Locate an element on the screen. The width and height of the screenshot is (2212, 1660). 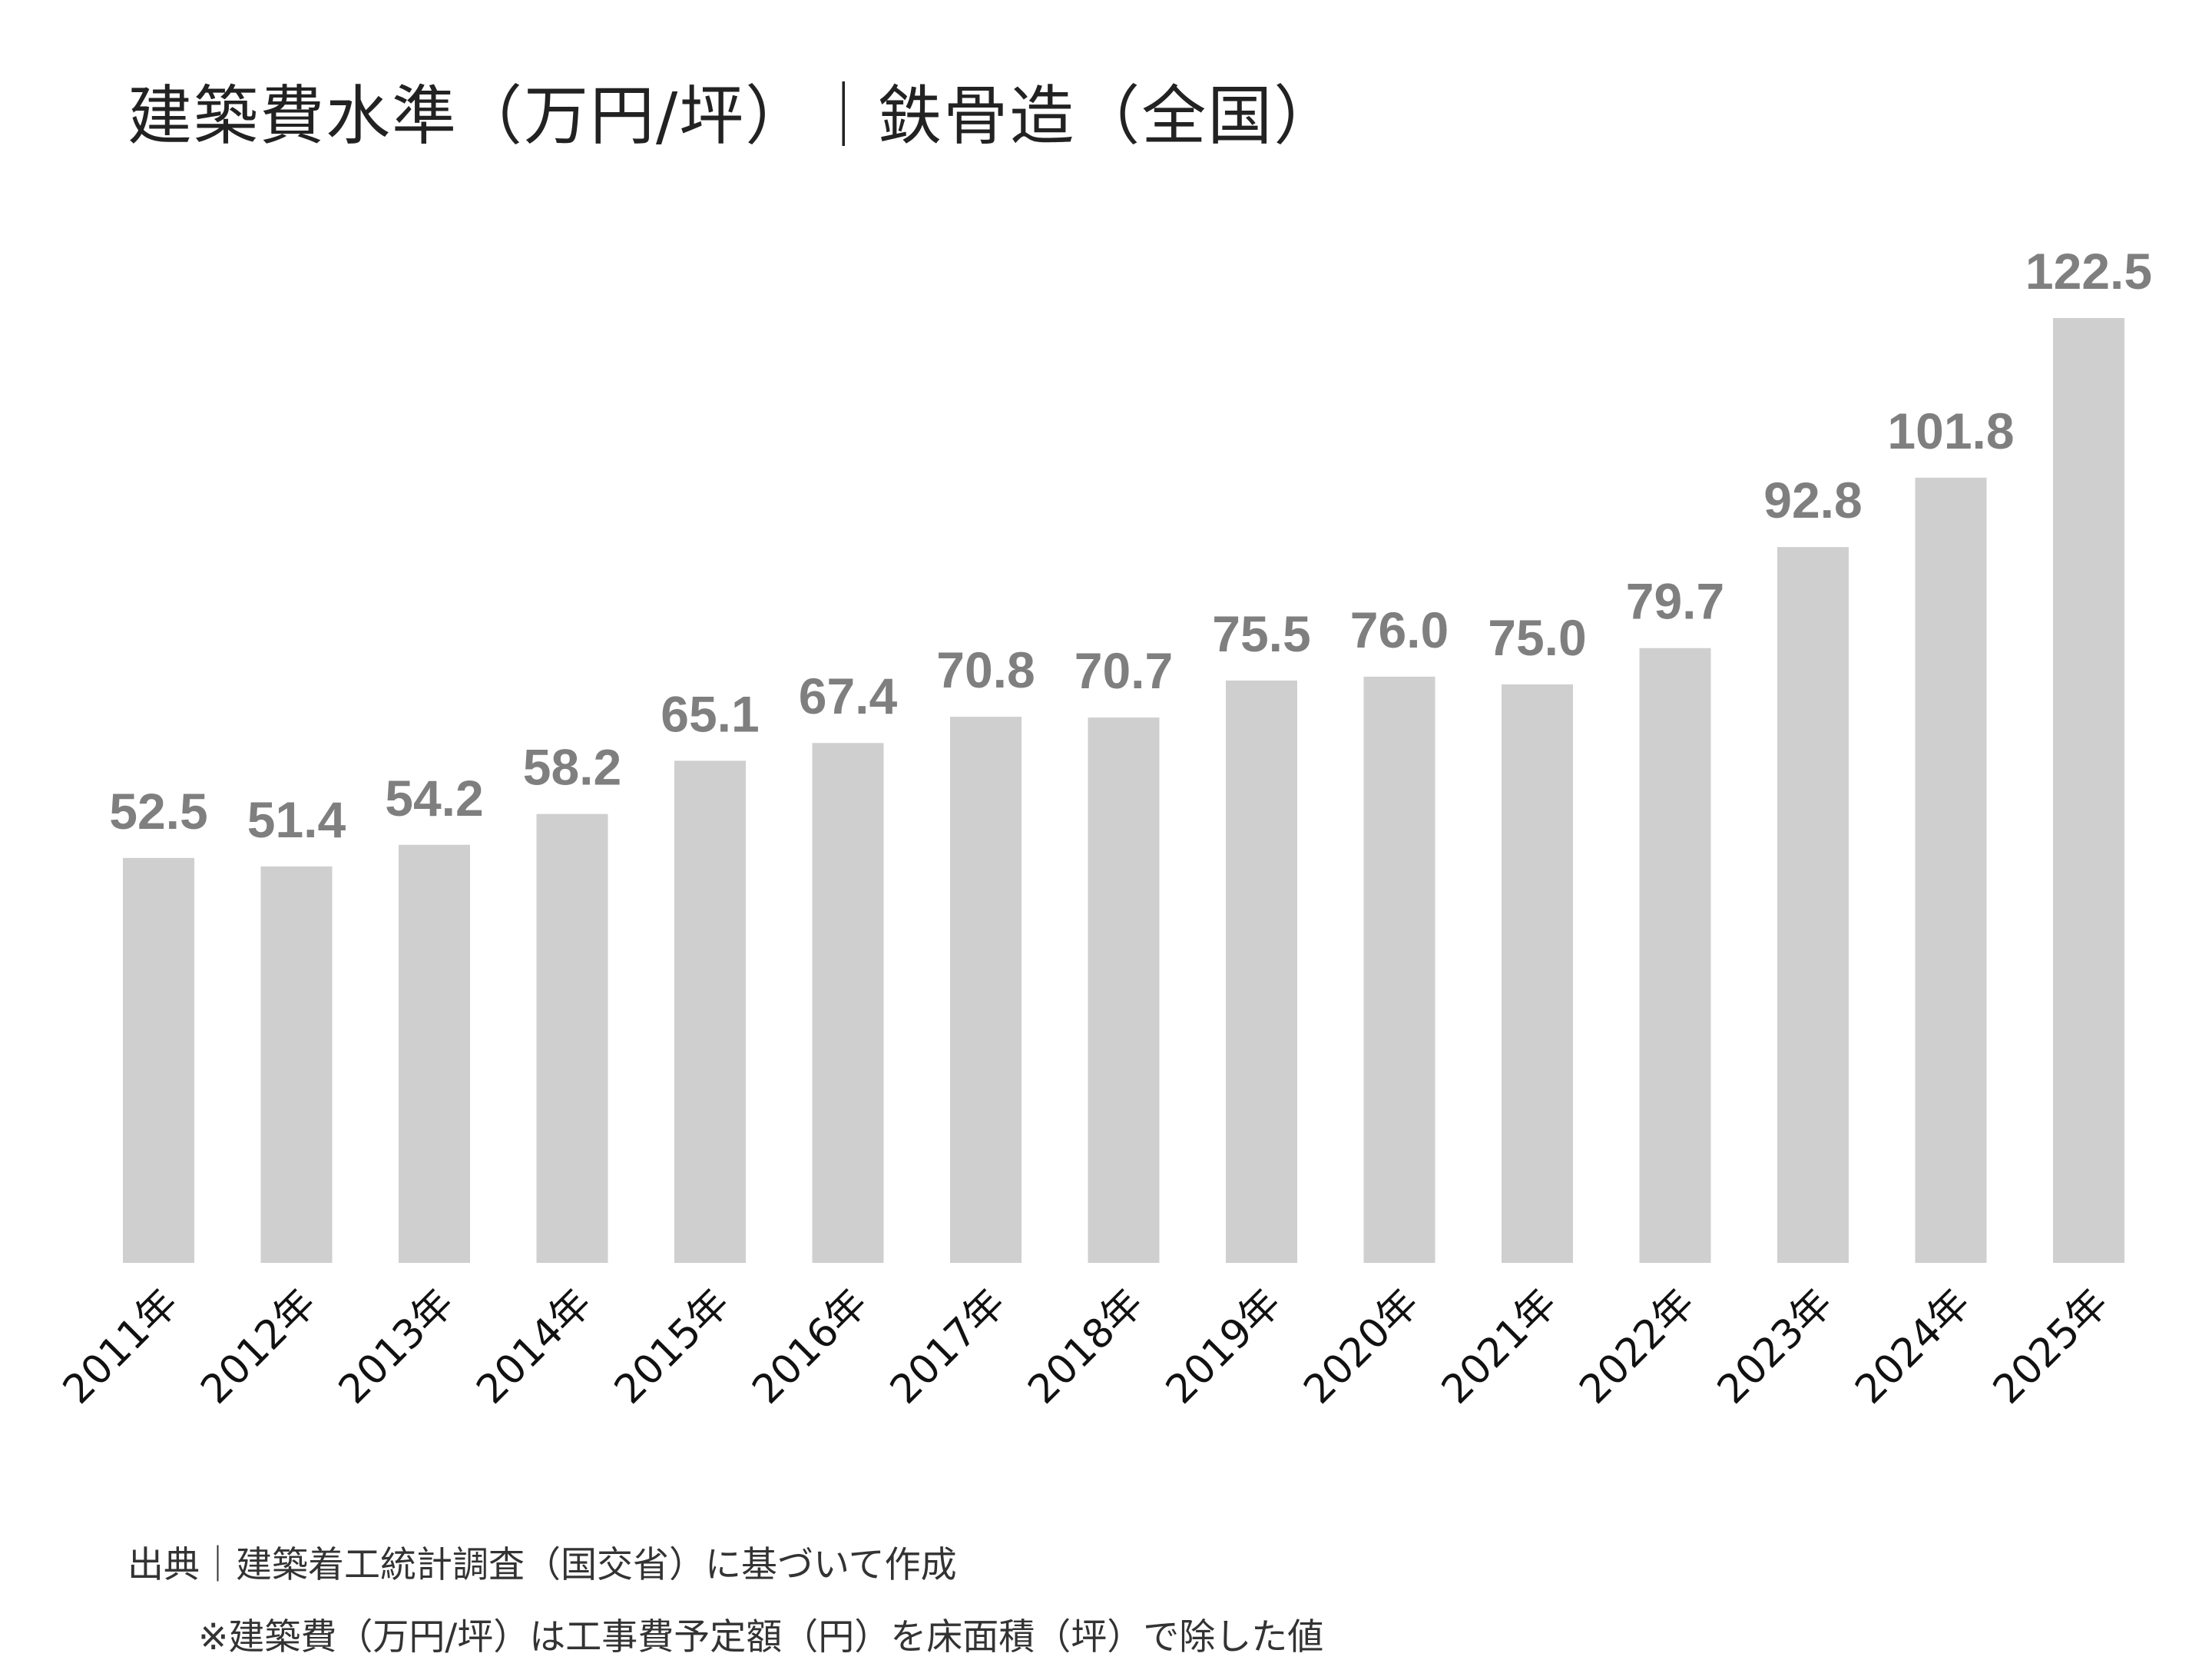
data-label: 65.1 is located at coordinates (710, 713).